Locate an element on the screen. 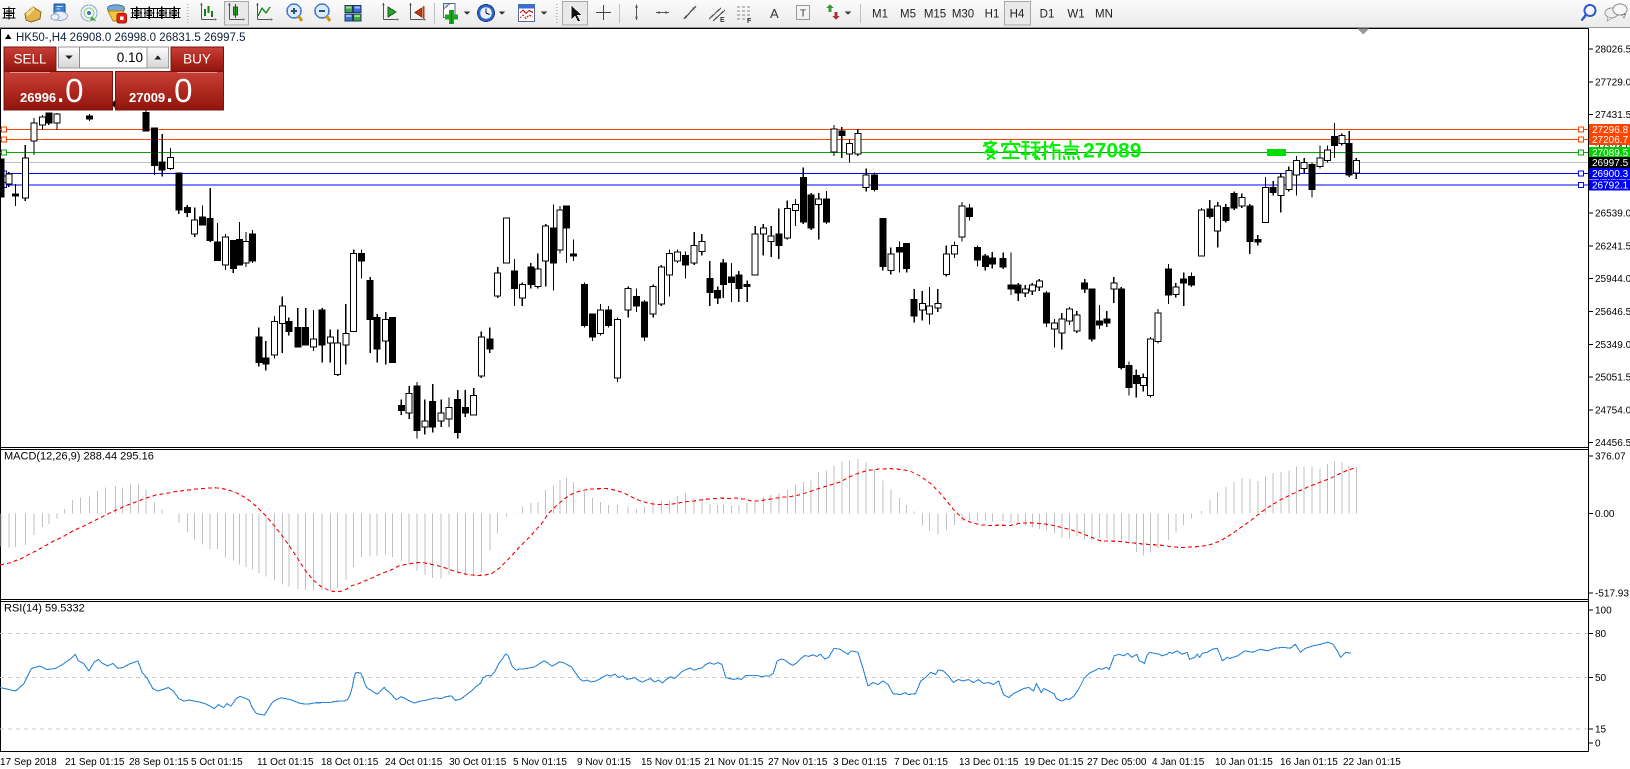 This screenshot has width=1630, height=769. svg-text: 26996 is located at coordinates (38, 97).